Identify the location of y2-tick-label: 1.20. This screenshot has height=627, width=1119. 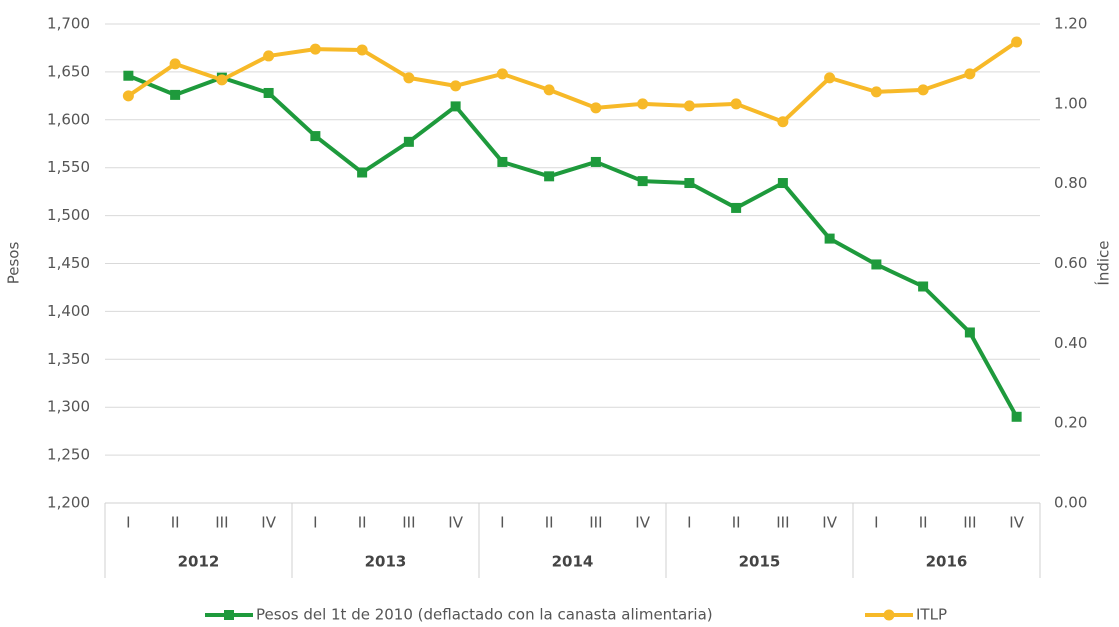
(1070, 24).